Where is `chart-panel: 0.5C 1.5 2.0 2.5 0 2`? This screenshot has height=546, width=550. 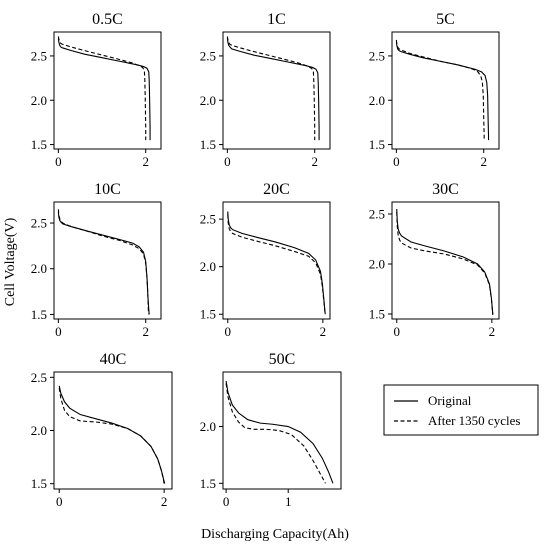 chart-panel: 0.5C 1.5 2.0 2.5 0 2 is located at coordinates (96, 90).